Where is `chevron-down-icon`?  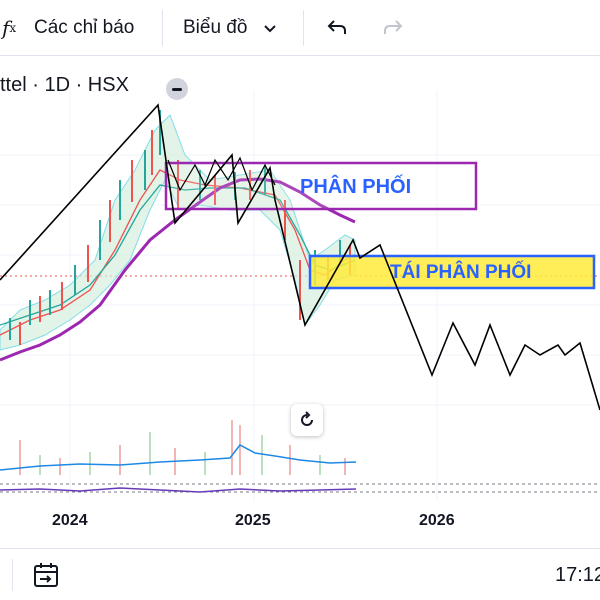
chevron-down-icon is located at coordinates (270, 28).